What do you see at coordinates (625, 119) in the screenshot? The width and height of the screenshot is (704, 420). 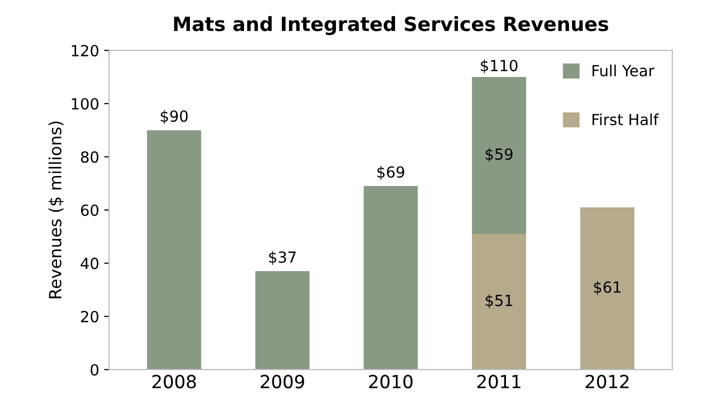 I see `legend-label: First Half` at bounding box center [625, 119].